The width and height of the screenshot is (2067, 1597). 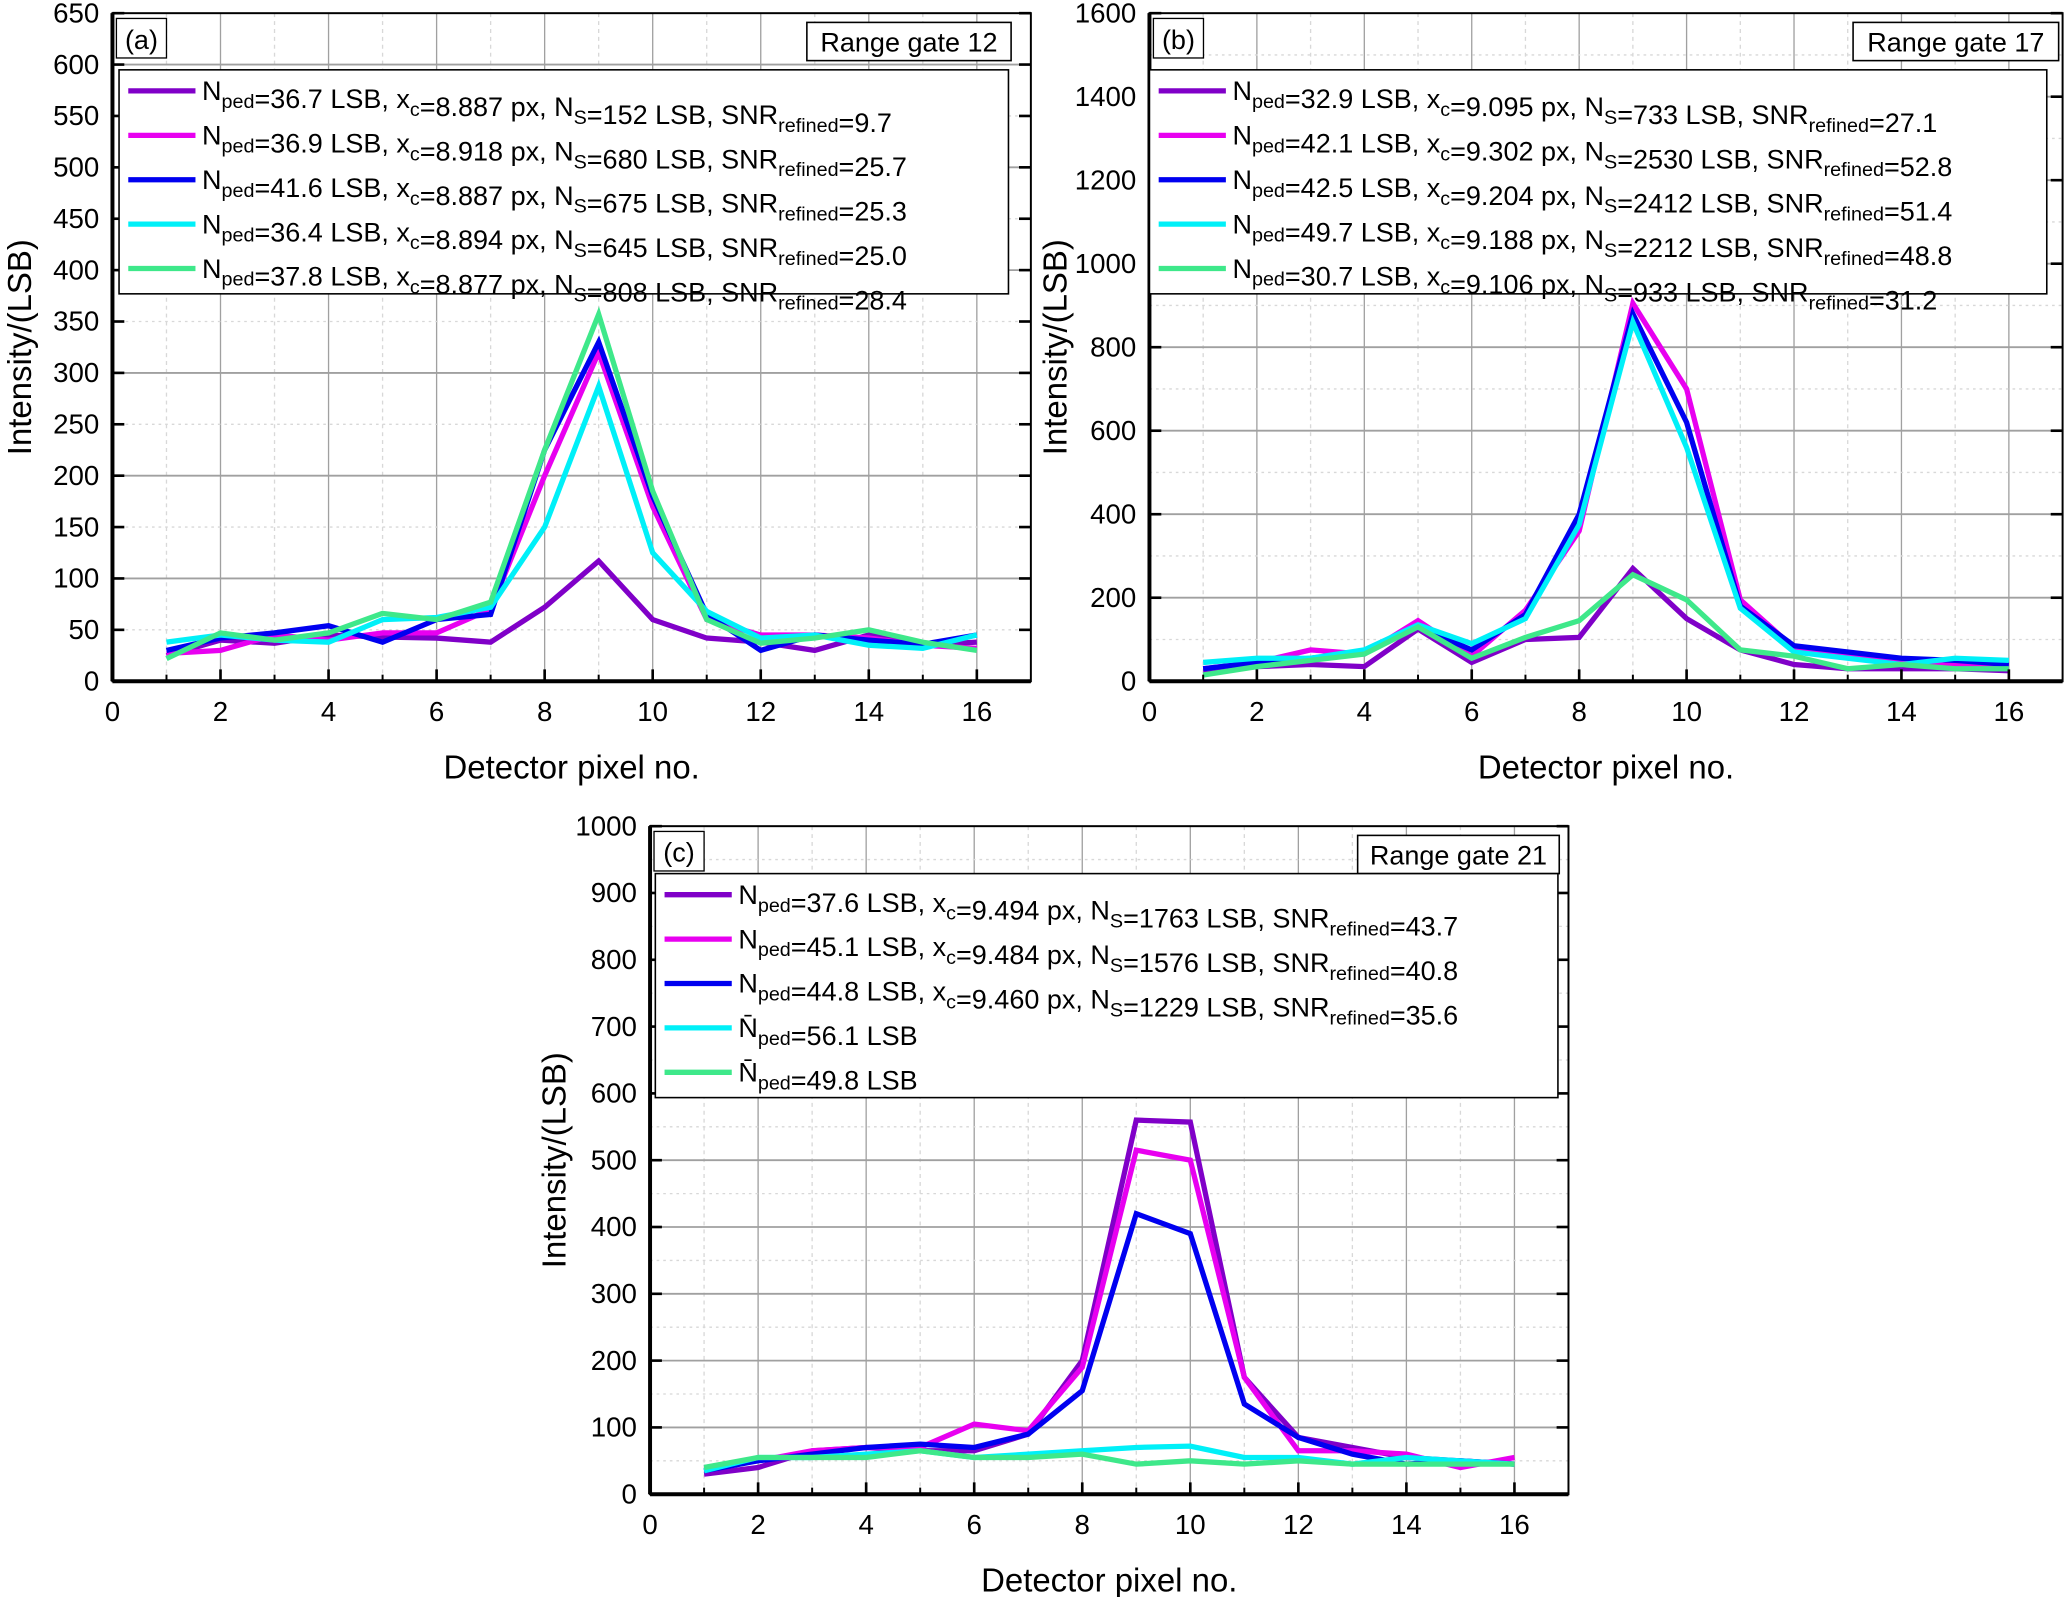 What do you see at coordinates (76, 424) in the screenshot?
I see `y-tick-label: 250` at bounding box center [76, 424].